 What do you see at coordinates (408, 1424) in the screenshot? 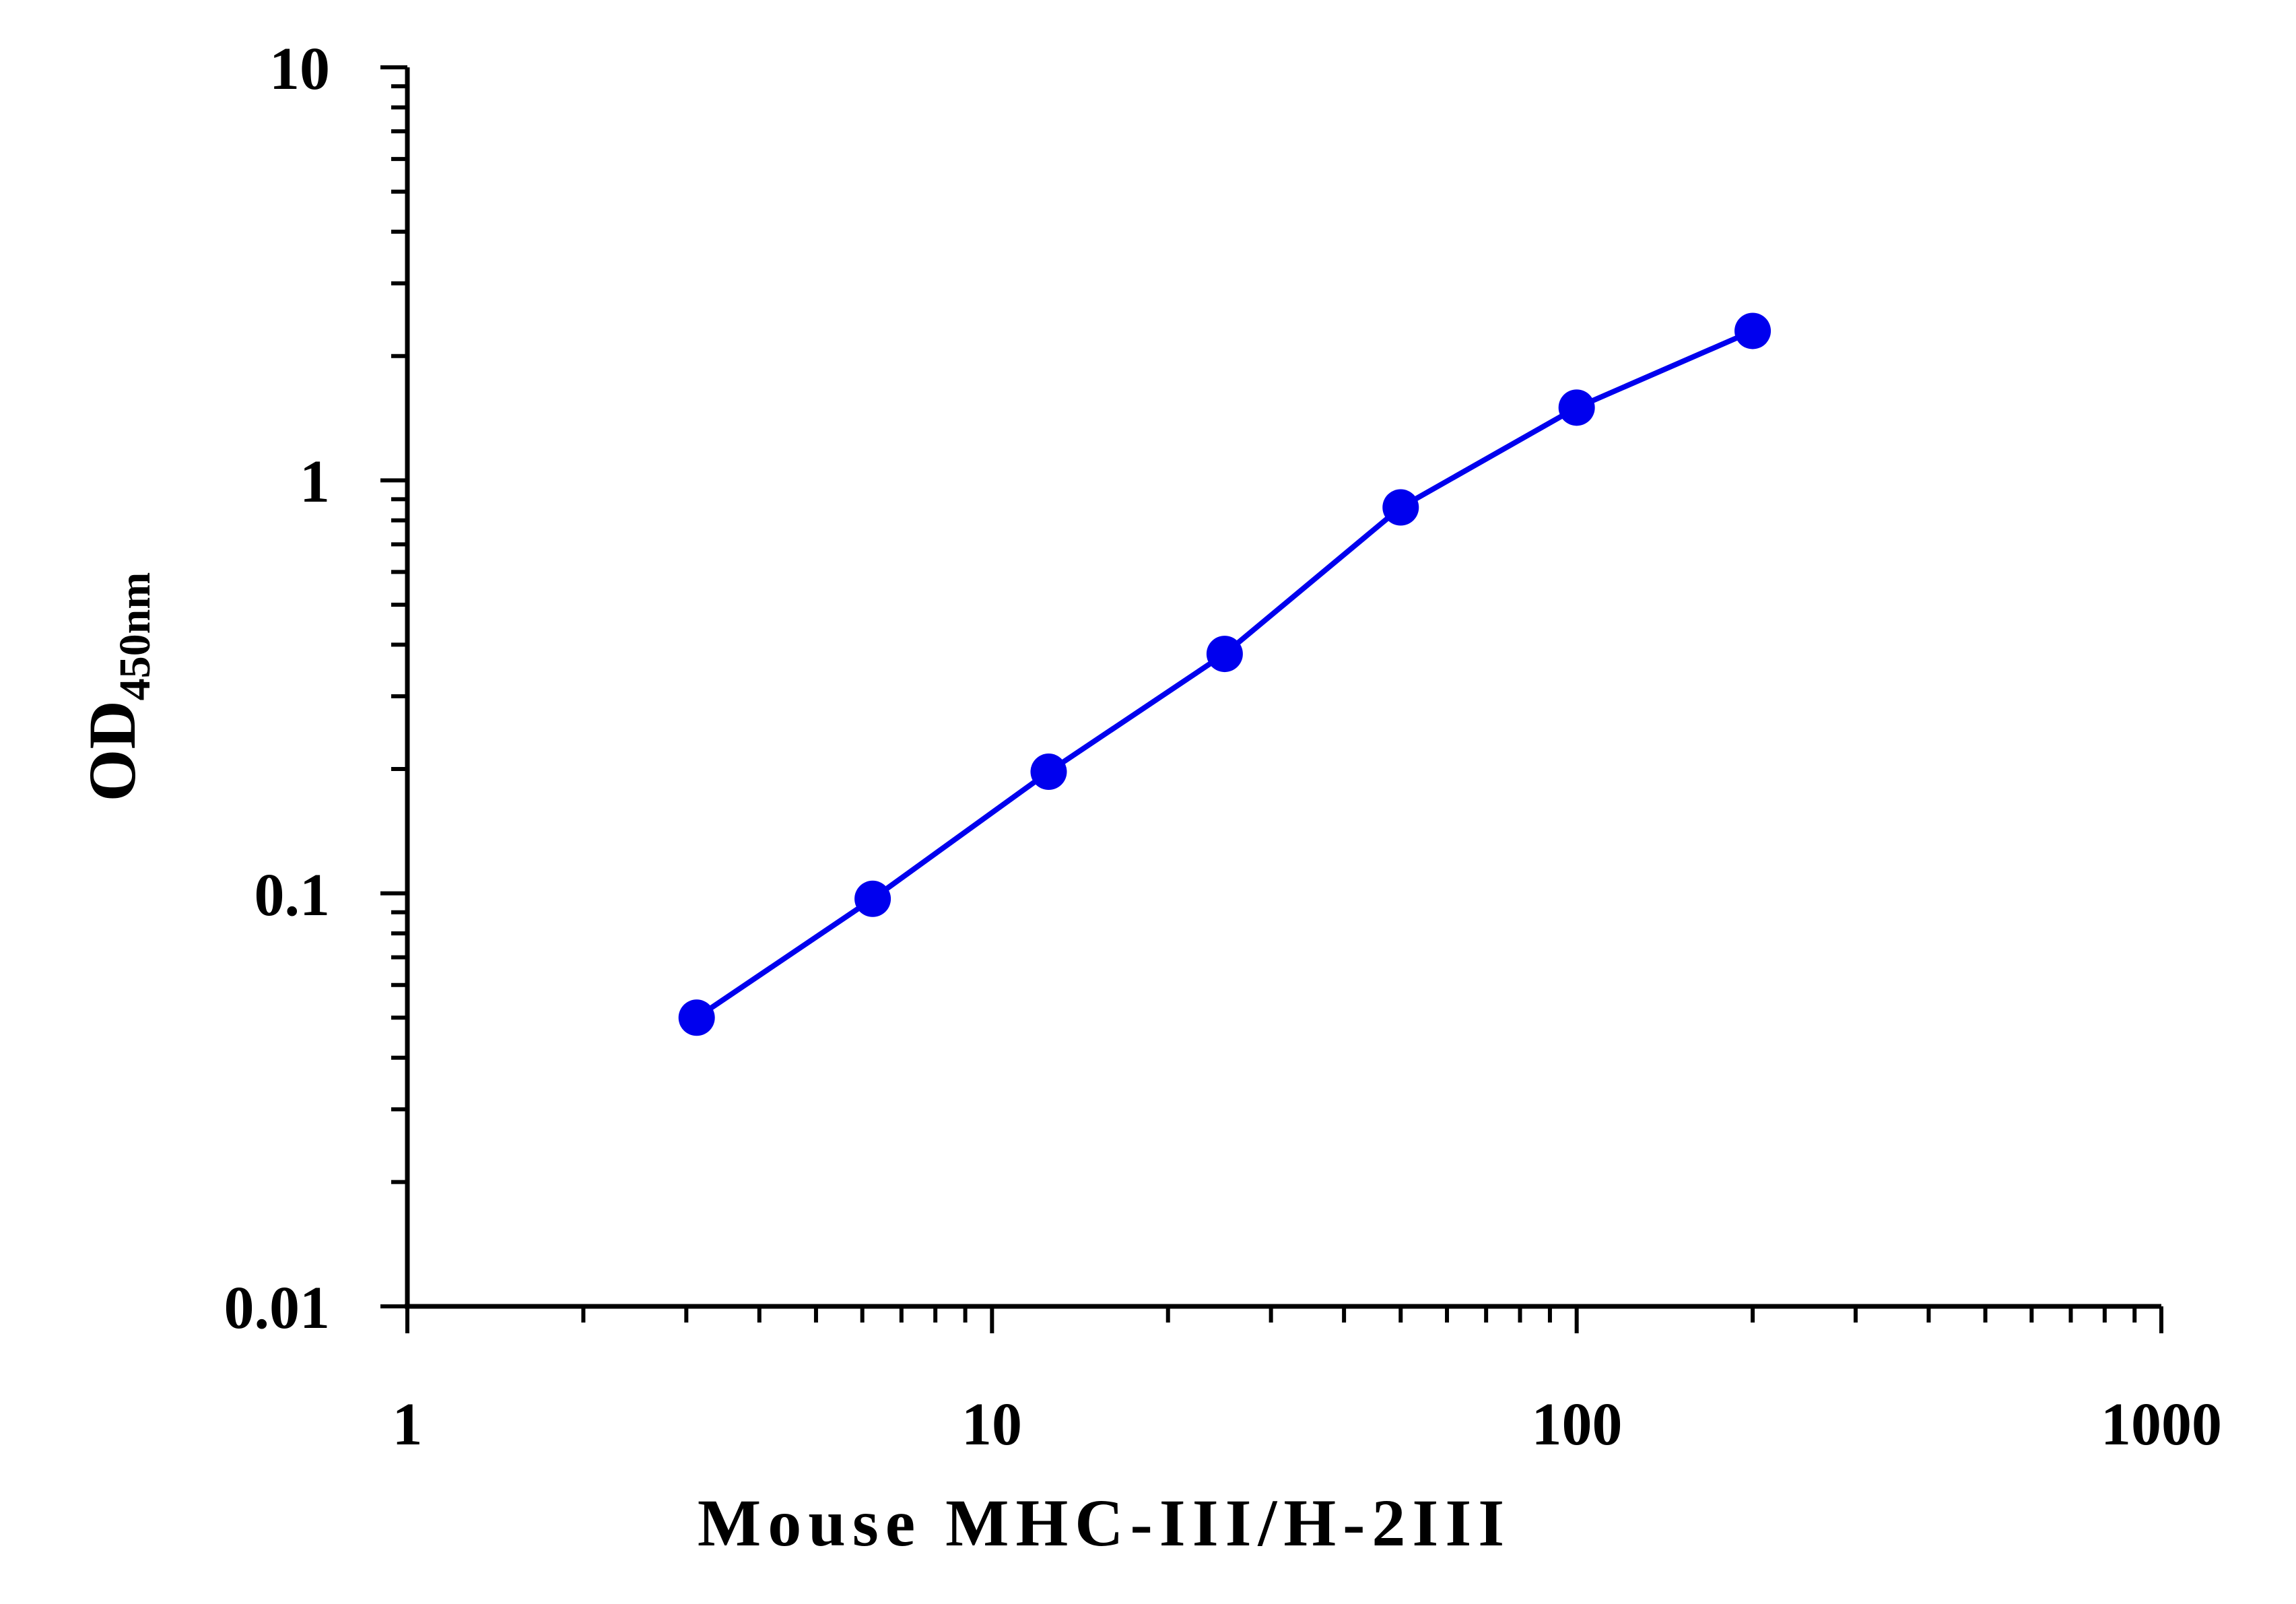
I see `x-tick-label-1: 1` at bounding box center [408, 1424].